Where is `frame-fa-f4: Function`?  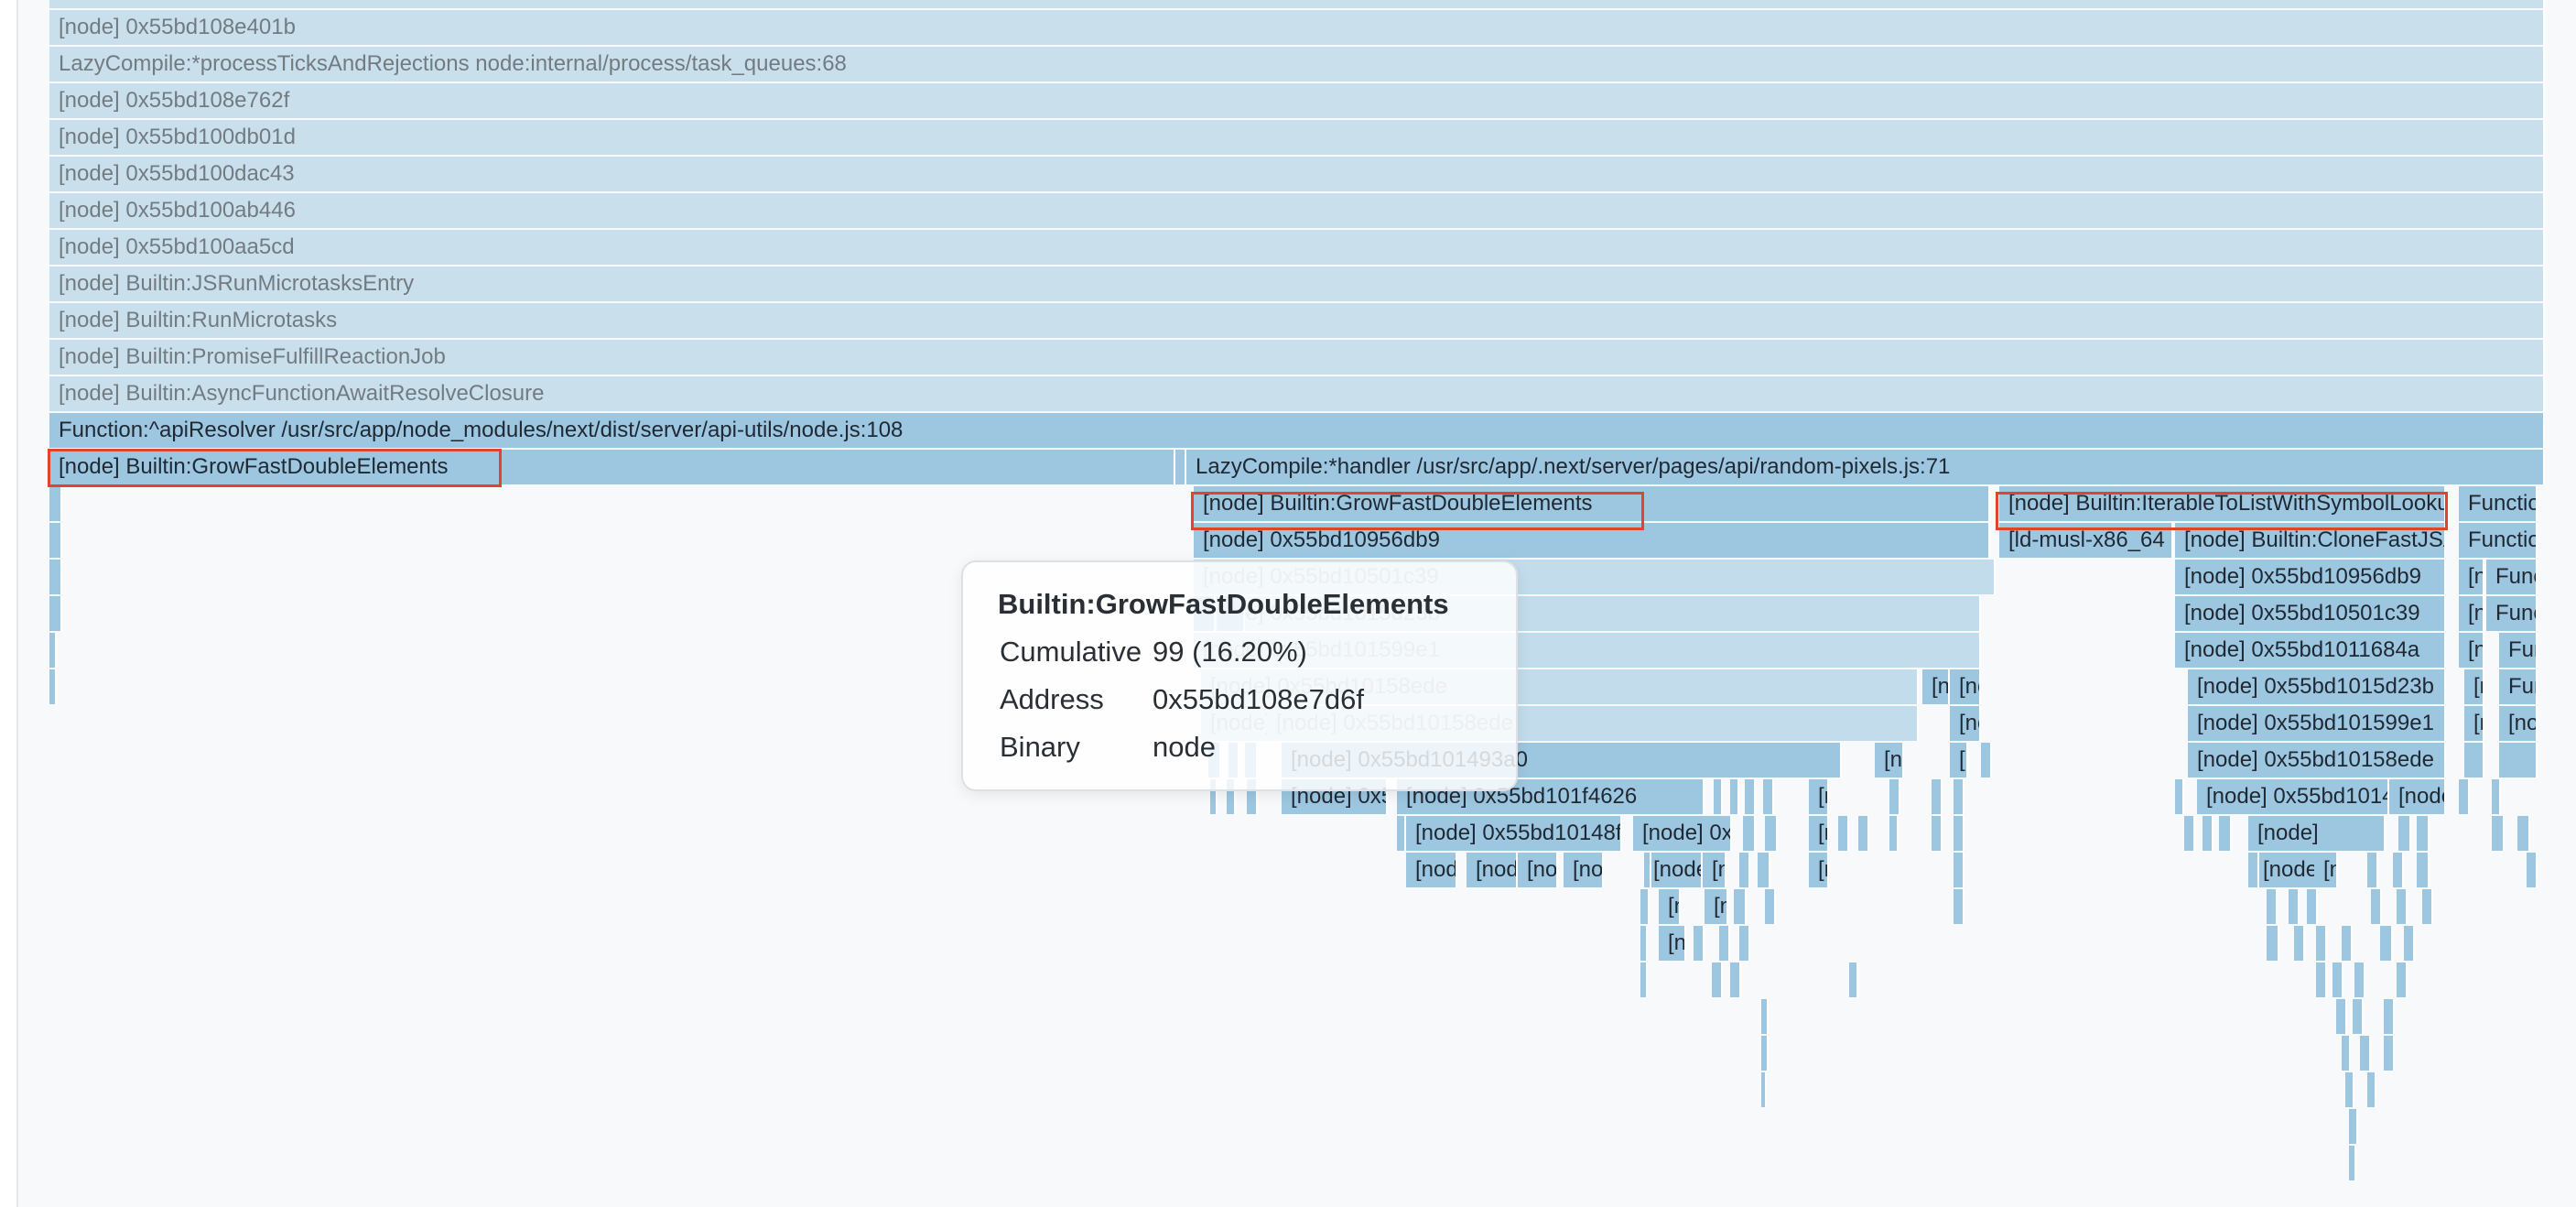 frame-fa-f4: Function is located at coordinates (2518, 686).